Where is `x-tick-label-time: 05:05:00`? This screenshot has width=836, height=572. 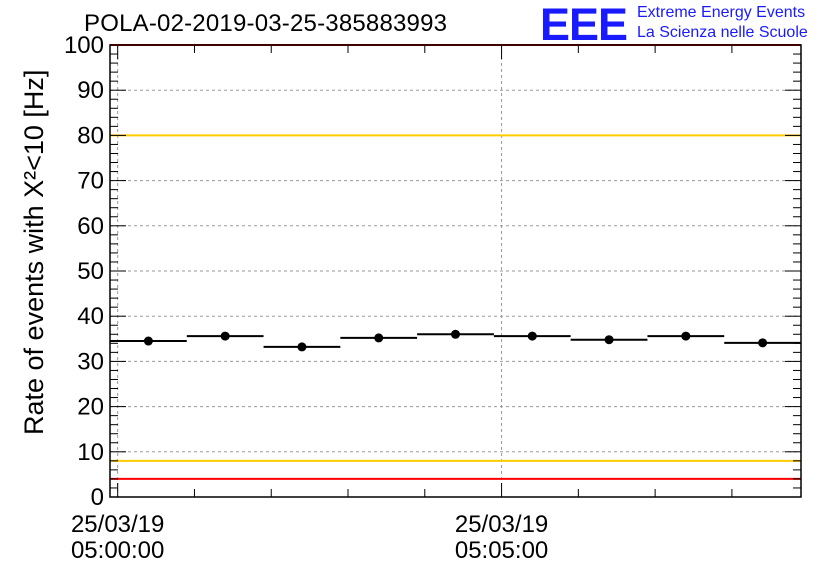 x-tick-label-time: 05:05:00 is located at coordinates (501, 550).